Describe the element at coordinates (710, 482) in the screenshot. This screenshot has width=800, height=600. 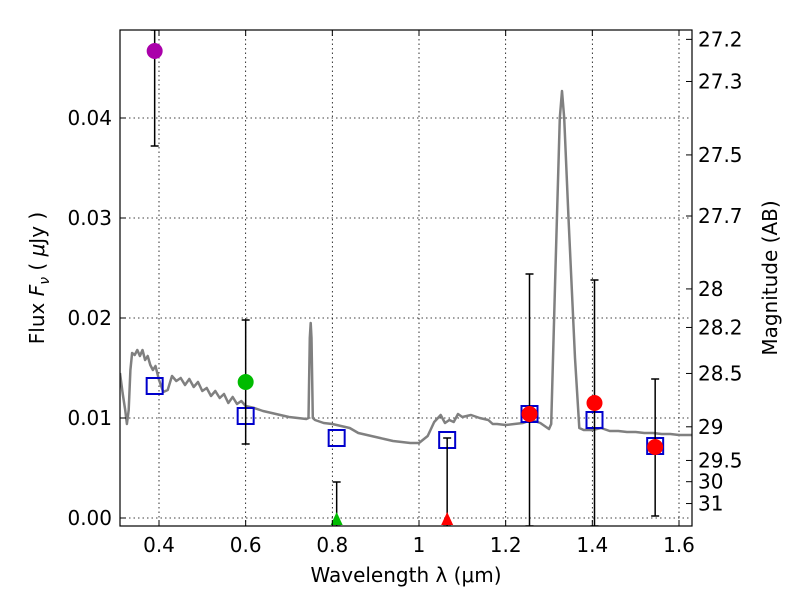
I see `mag-tick-label: 30` at that location.